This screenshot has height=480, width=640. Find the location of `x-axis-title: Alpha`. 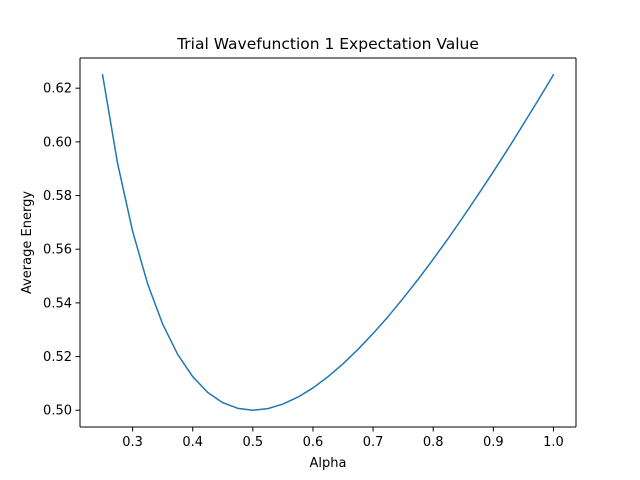

x-axis-title: Alpha is located at coordinates (328, 463).